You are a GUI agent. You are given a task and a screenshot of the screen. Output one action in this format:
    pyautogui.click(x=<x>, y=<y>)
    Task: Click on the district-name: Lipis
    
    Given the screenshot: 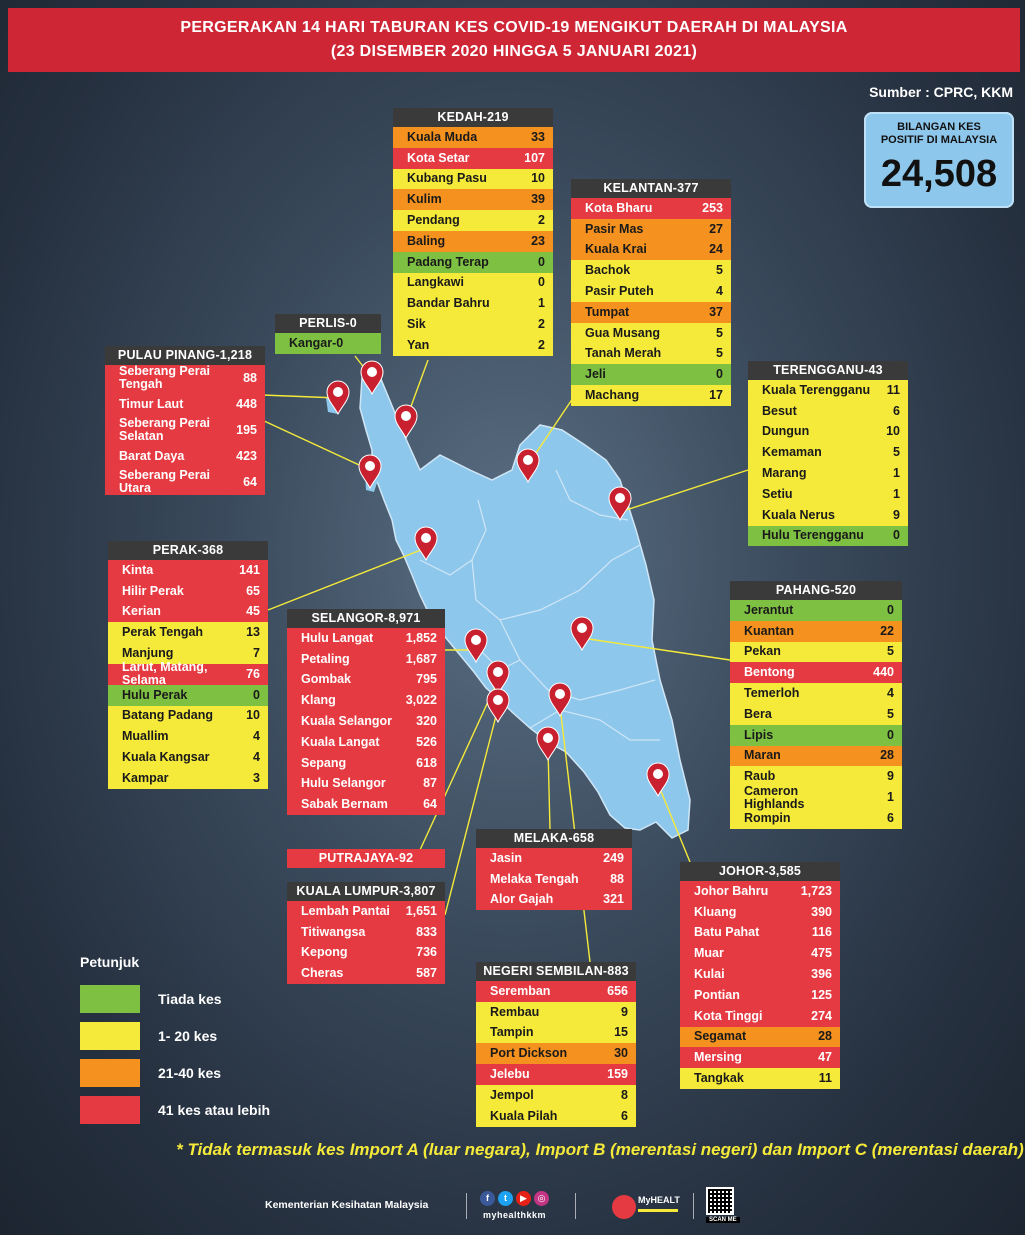 What is the action you would take?
    pyautogui.click(x=759, y=734)
    